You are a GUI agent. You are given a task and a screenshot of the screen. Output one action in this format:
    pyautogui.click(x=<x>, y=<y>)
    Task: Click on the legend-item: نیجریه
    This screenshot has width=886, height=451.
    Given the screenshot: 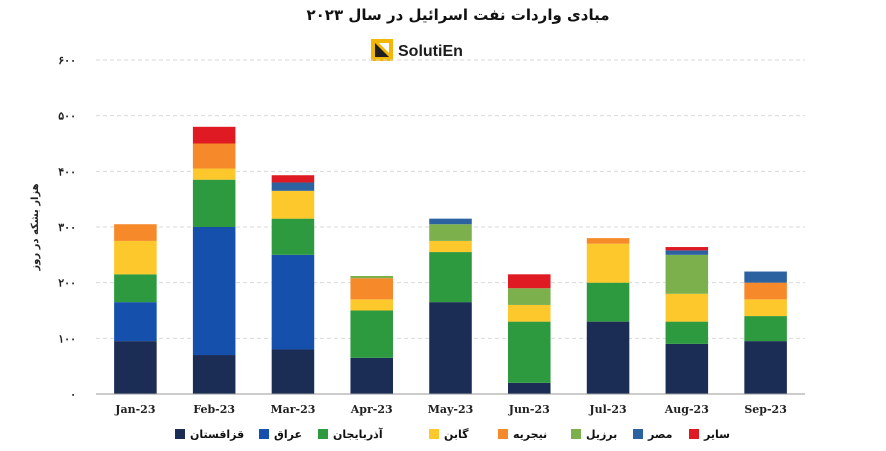 What is the action you would take?
    pyautogui.click(x=522, y=434)
    